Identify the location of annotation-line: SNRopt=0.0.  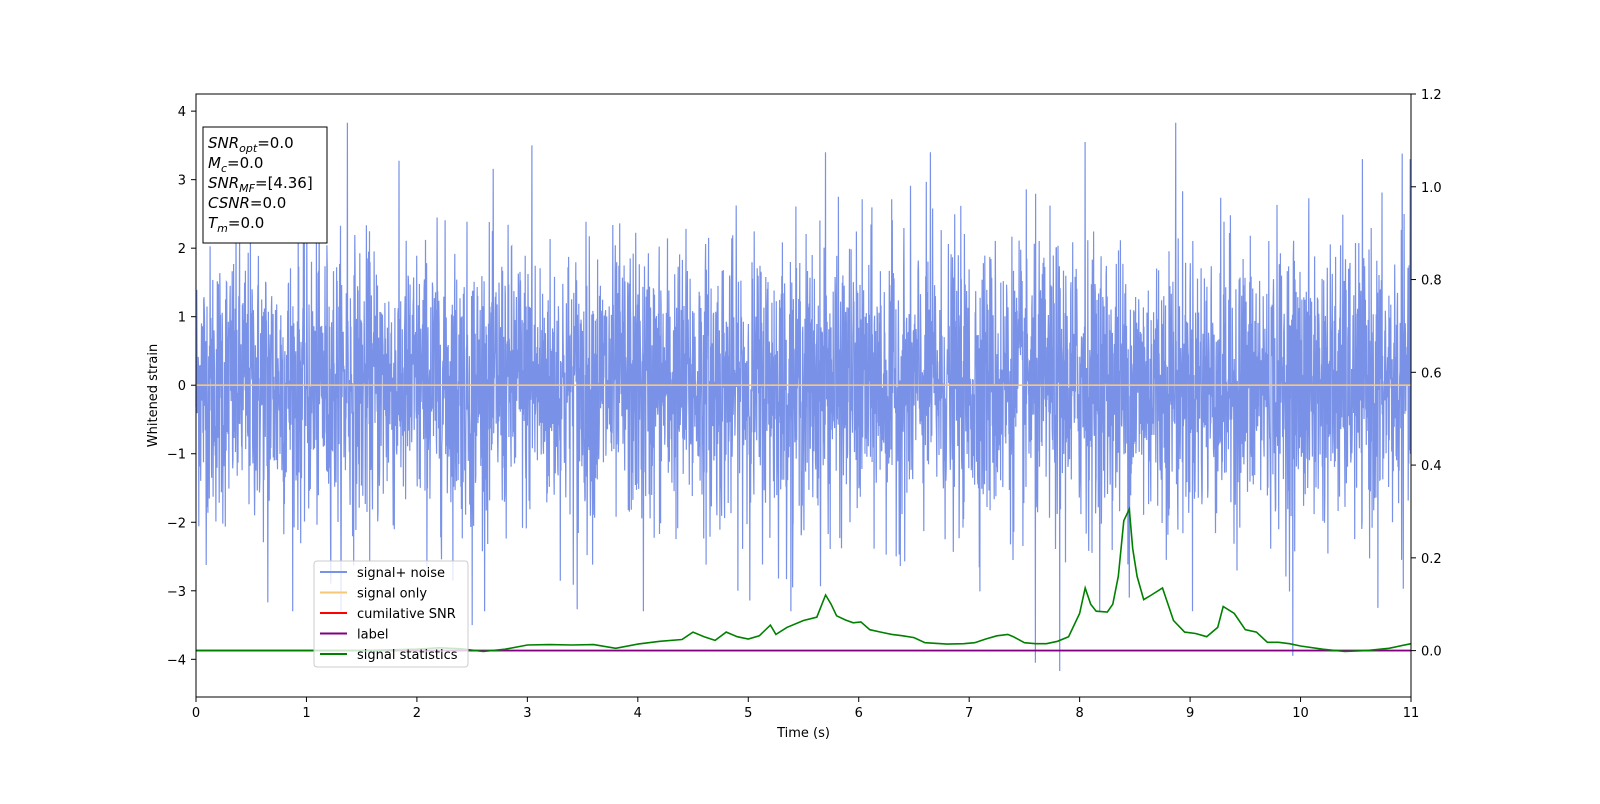
(251, 144).